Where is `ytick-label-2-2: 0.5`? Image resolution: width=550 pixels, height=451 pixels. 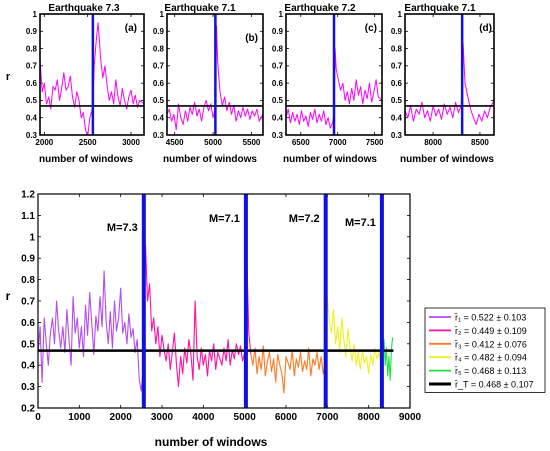 ytick-label-2-2: 0.5 is located at coordinates (278, 100).